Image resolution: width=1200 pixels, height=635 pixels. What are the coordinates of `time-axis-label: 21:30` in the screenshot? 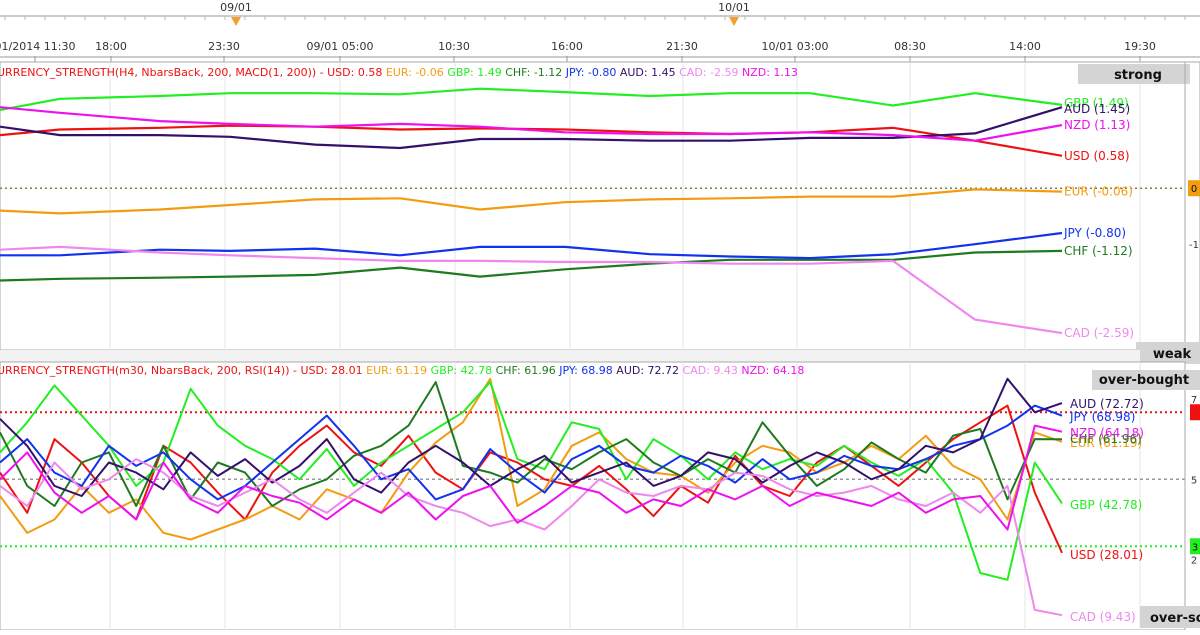 It's located at (682, 46).